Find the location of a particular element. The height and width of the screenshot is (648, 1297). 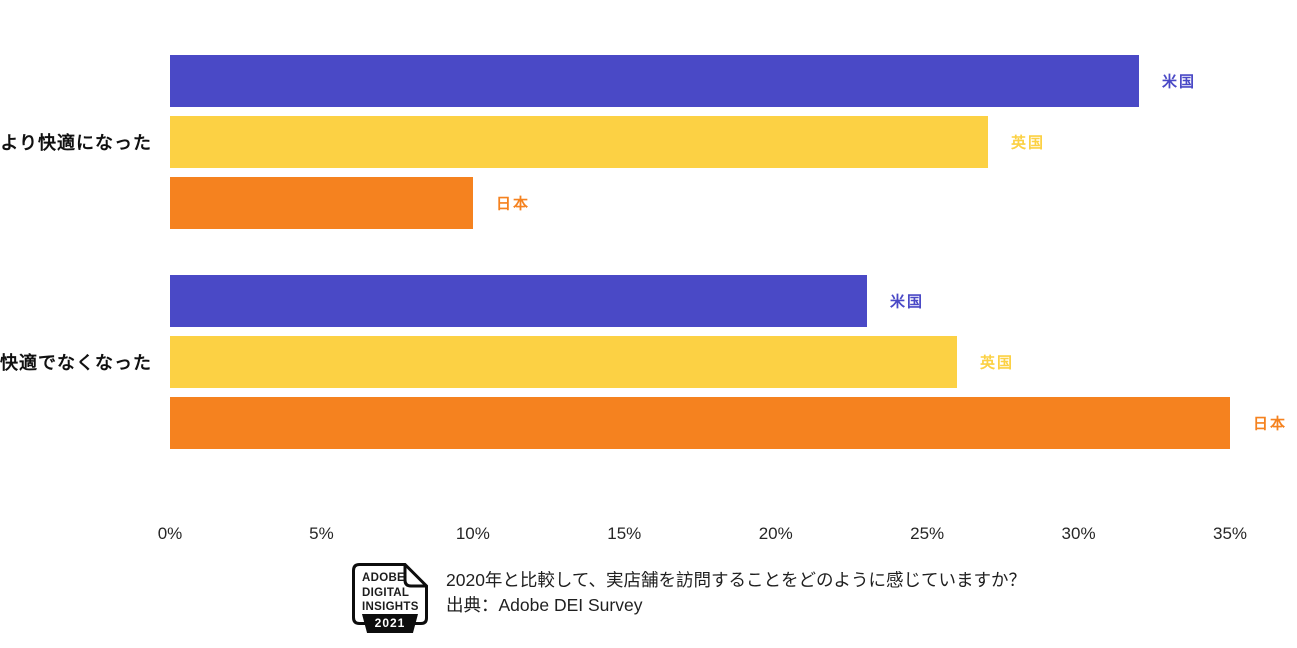

x-tick-35%: 35% is located at coordinates (1230, 533).